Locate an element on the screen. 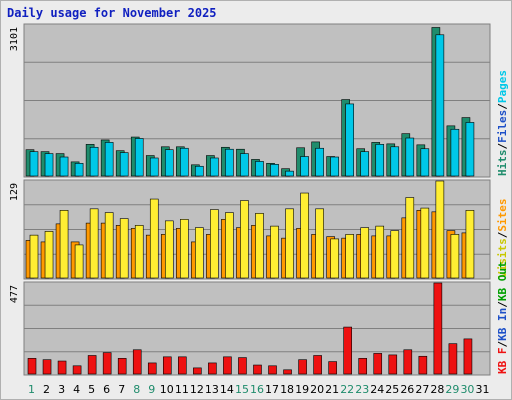 Image resolution: width=512 pixels, height=400 pixels. day-label: 8 is located at coordinates (136, 389).